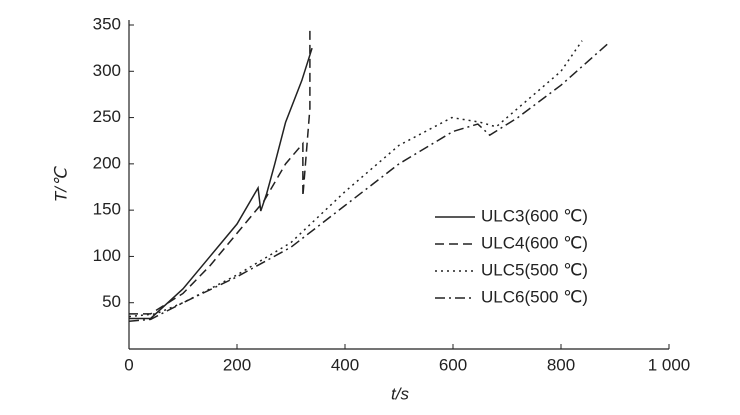 The image size is (740, 415). I want to click on y-tick-label: 300, so click(107, 70).